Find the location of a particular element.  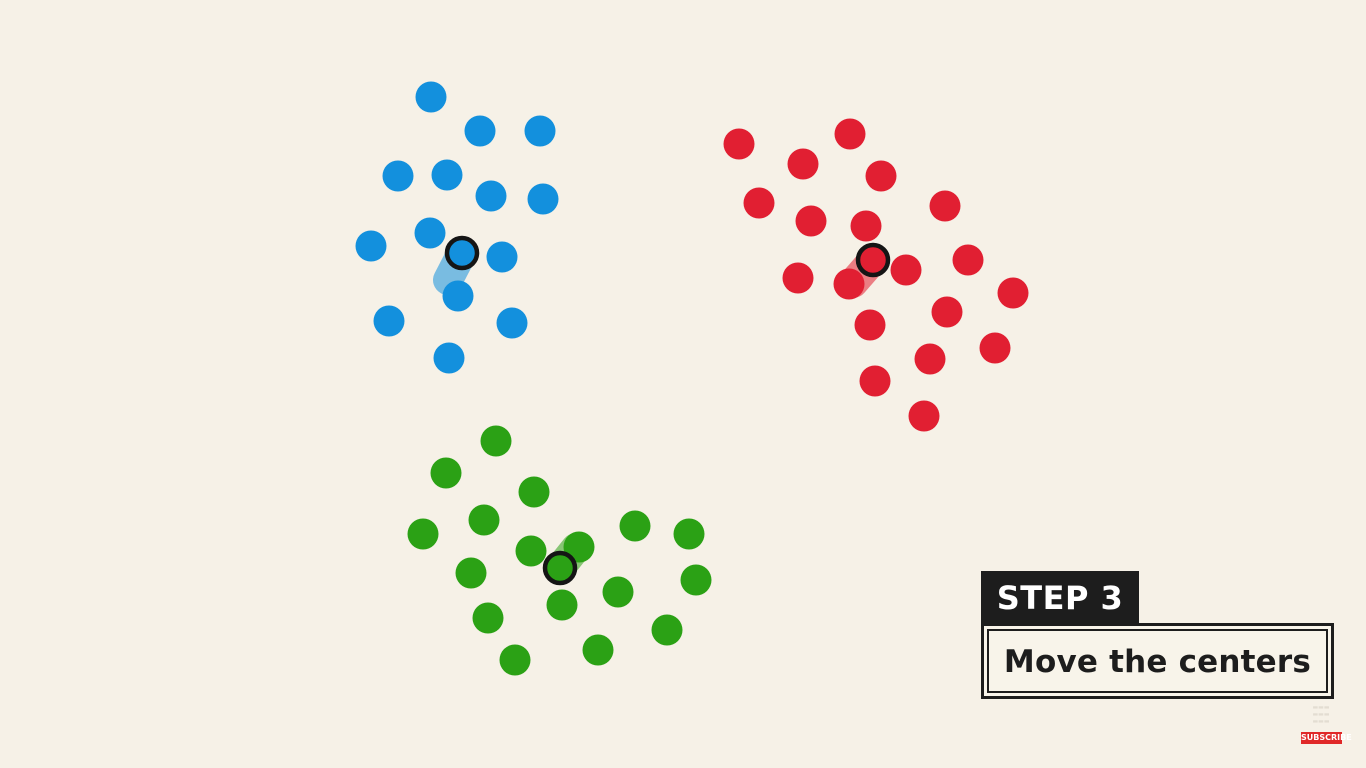

subscribe-watermark: ▬▬▬ ▬▬▬ ▬▬▬ SUBSCRIBE is located at coordinates (1325, 724).